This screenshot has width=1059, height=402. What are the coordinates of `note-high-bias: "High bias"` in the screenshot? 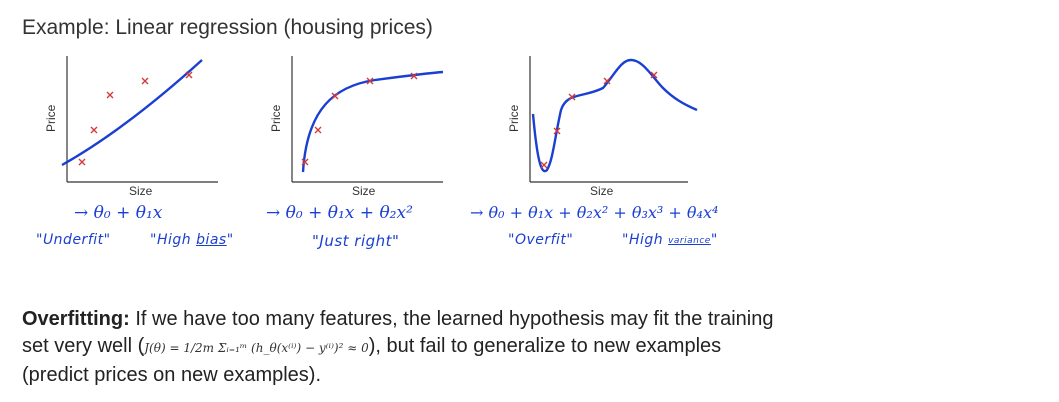 It's located at (192, 240).